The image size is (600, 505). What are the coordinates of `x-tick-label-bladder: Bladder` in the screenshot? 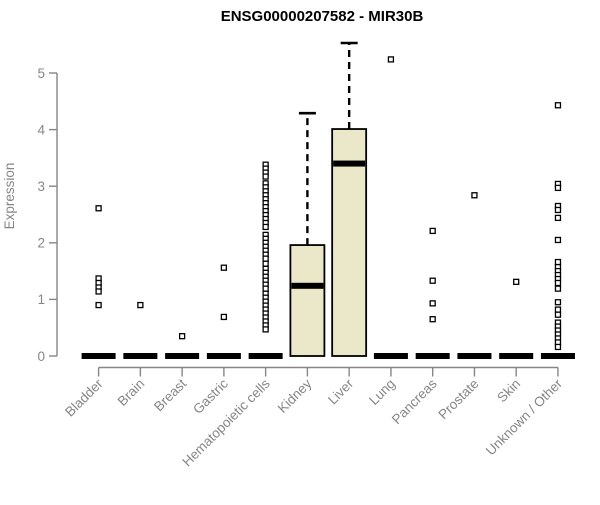 It's located at (84, 398).